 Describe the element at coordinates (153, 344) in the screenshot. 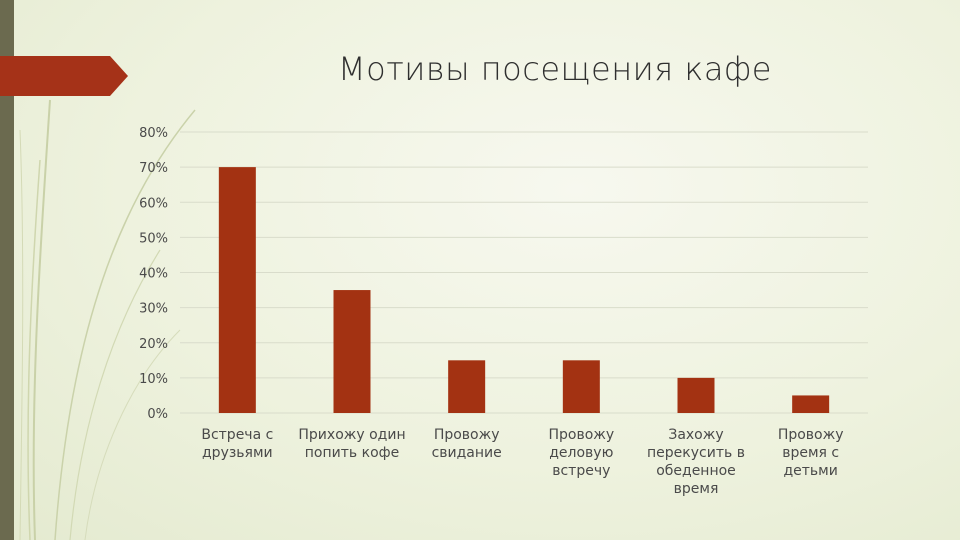

I see `y-tick-label: 20%` at that location.